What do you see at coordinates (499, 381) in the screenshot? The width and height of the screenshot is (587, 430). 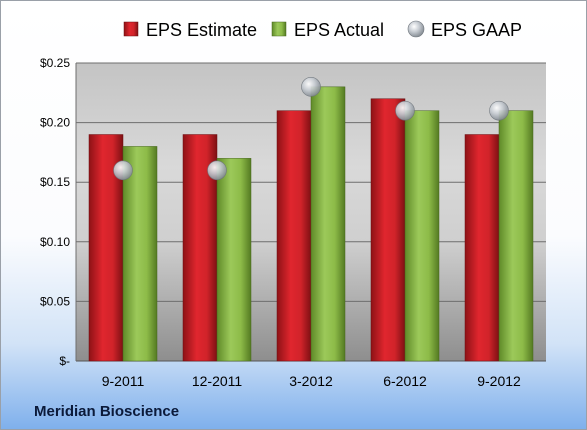 I see `x-tick-label: 9-2012` at bounding box center [499, 381].